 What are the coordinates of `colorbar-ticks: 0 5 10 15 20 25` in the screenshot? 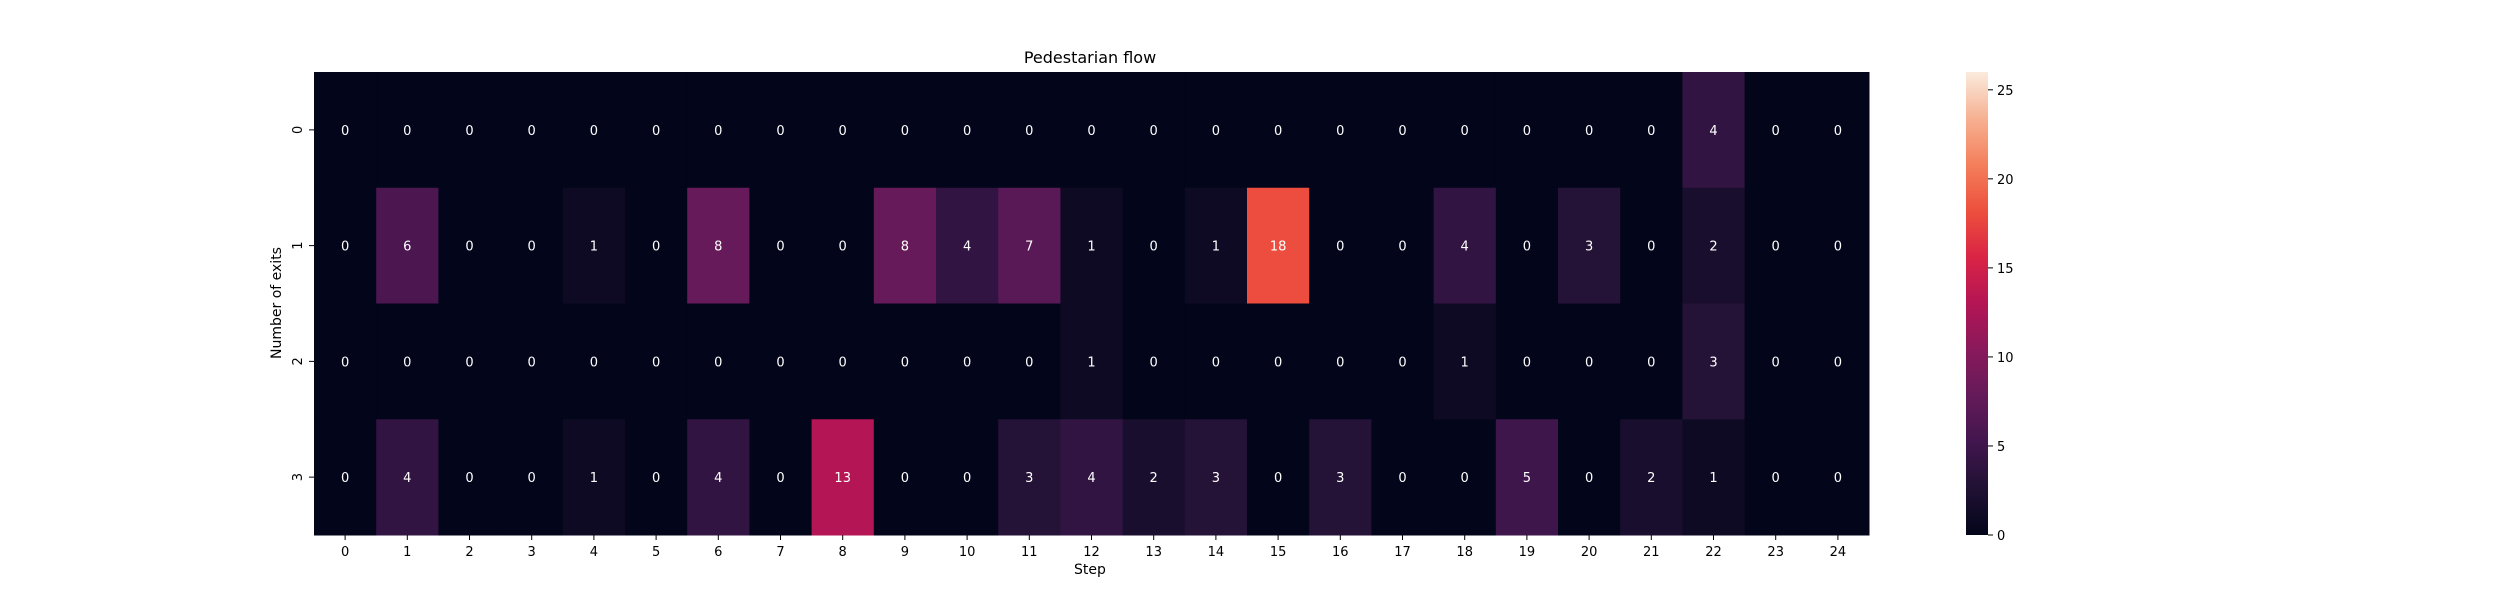 It's located at (2001, 314).